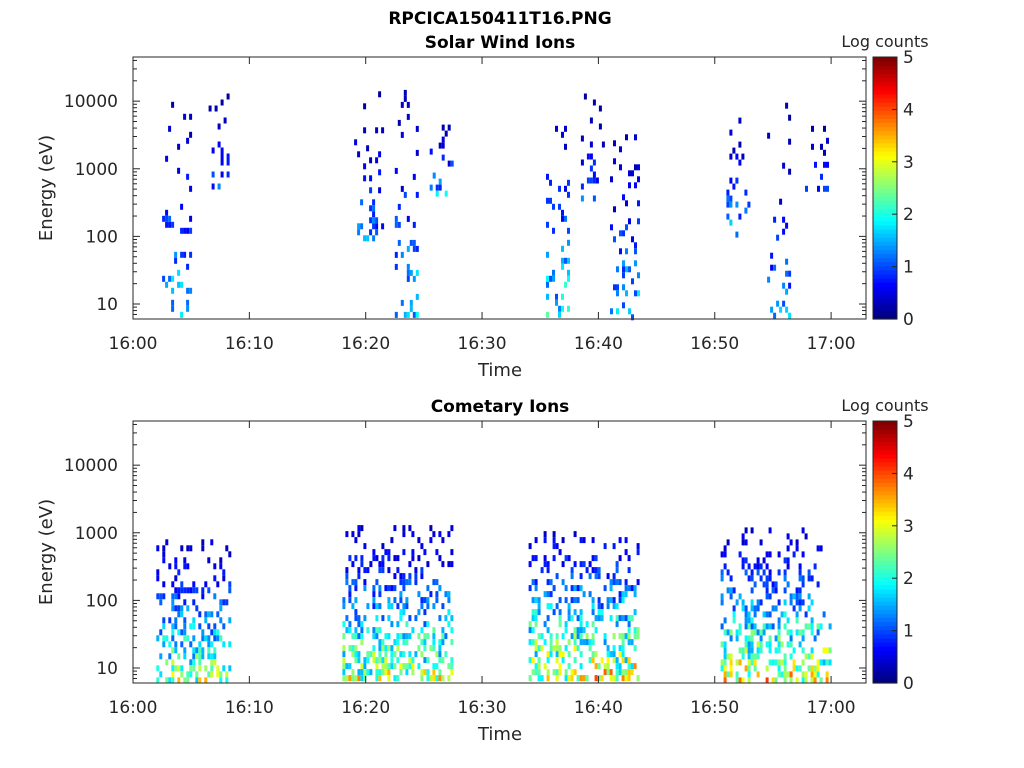 The height and width of the screenshot is (768, 1024). I want to click on x-axis-label: Time, so click(499, 370).